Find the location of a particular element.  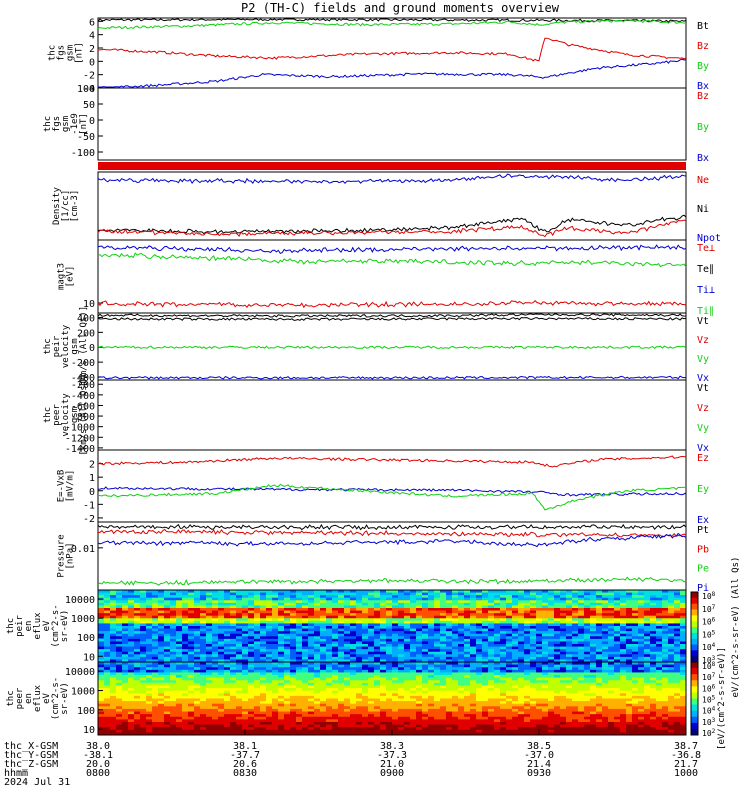

y-axis-label: thc fgs gsm [nT] is located at coordinates (66, 53).